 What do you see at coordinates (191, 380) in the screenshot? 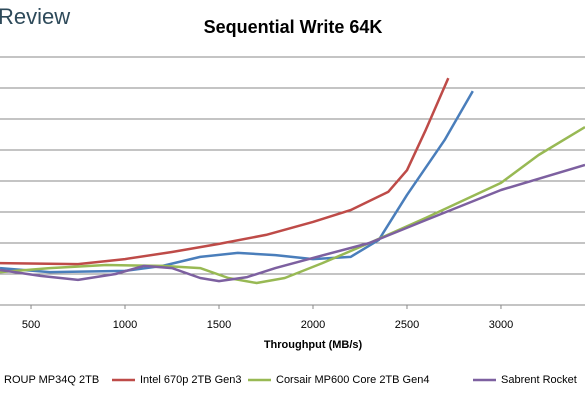
I see `legend-label: Intel 670p 2TB Gen3` at bounding box center [191, 380].